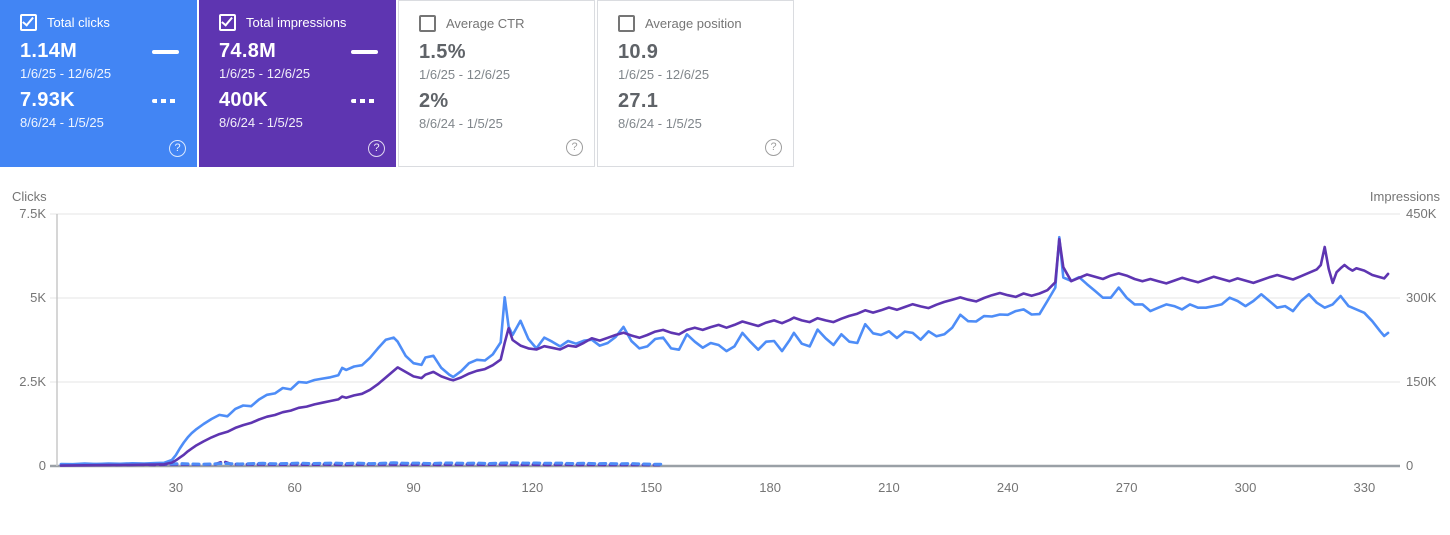 Image resolution: width=1450 pixels, height=535 pixels. I want to click on previous-period-value: 27.1, so click(638, 101).